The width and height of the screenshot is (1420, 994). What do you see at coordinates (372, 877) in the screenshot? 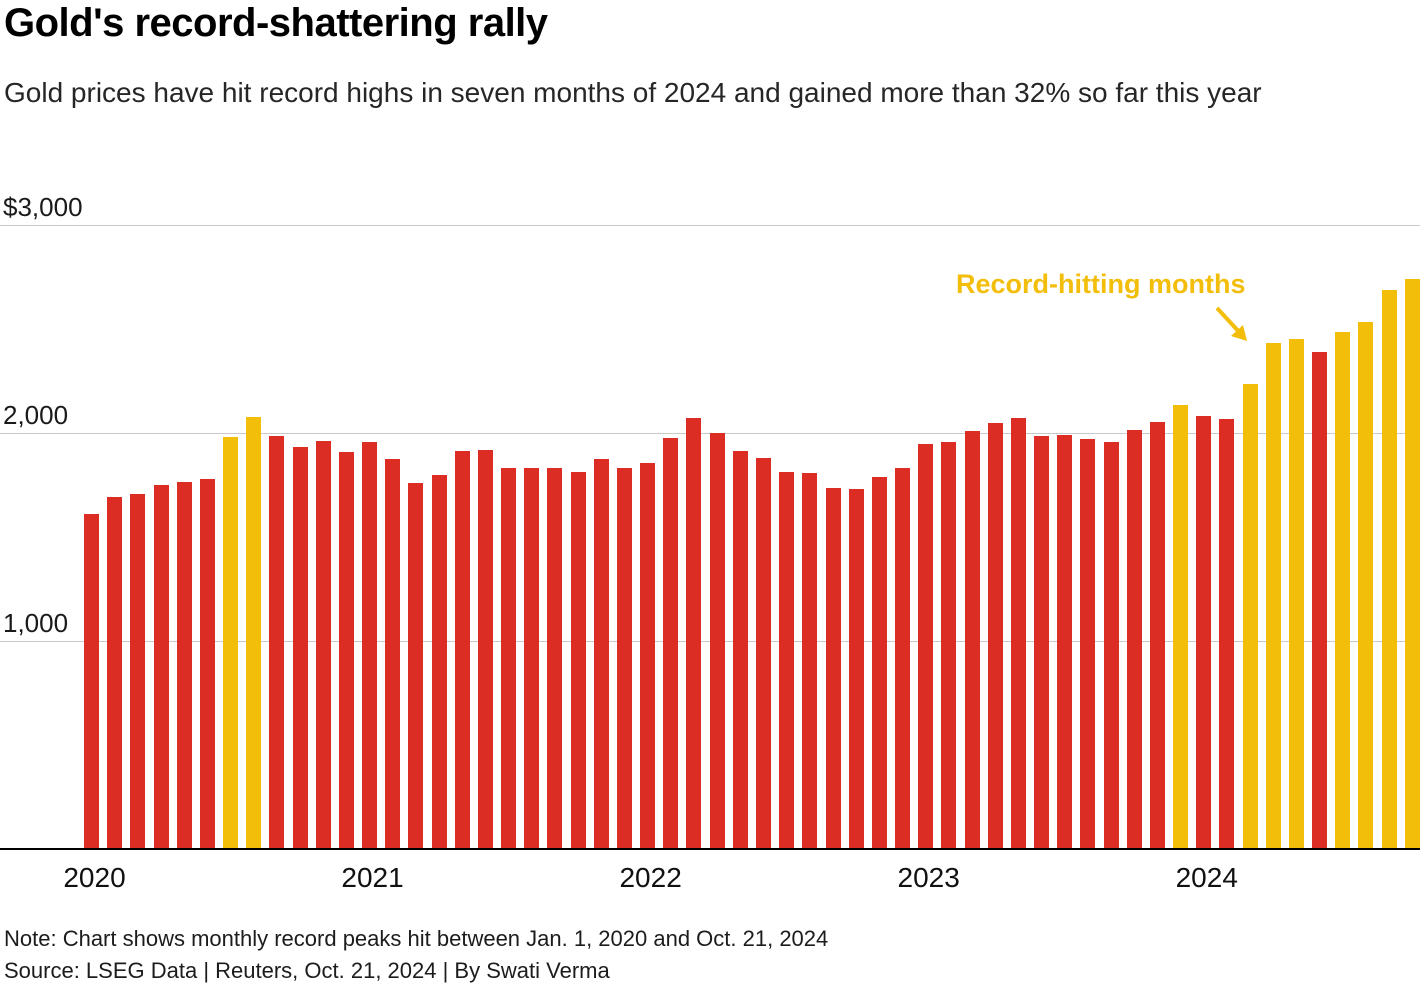
I see `x-year-label-2021: 2021` at bounding box center [372, 877].